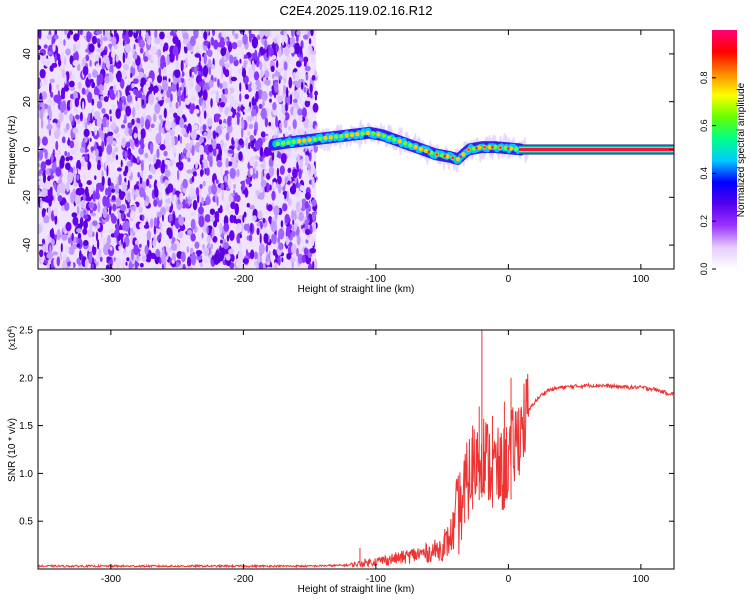  Describe the element at coordinates (471, 146) in the screenshot. I see `signal-track` at that location.